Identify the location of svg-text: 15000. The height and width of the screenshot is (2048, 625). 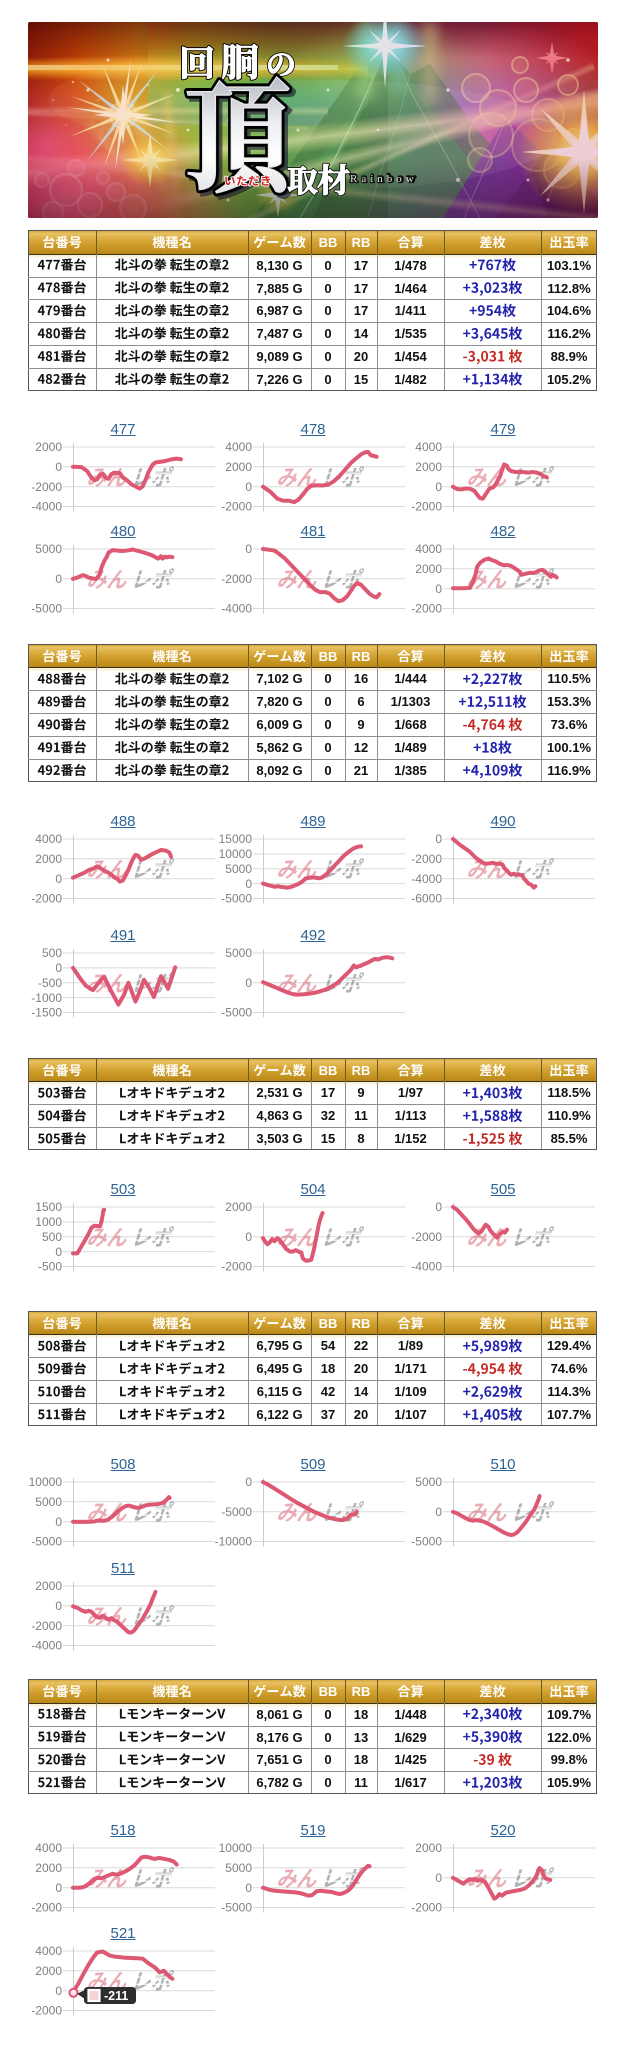
(236, 839).